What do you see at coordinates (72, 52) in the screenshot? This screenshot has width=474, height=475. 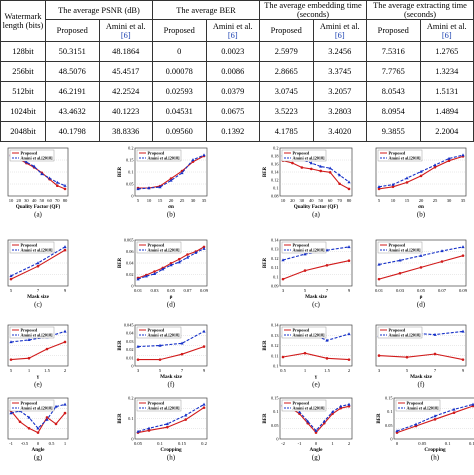 I see `cell-psnr-proposed: 50.3151` at bounding box center [72, 52].